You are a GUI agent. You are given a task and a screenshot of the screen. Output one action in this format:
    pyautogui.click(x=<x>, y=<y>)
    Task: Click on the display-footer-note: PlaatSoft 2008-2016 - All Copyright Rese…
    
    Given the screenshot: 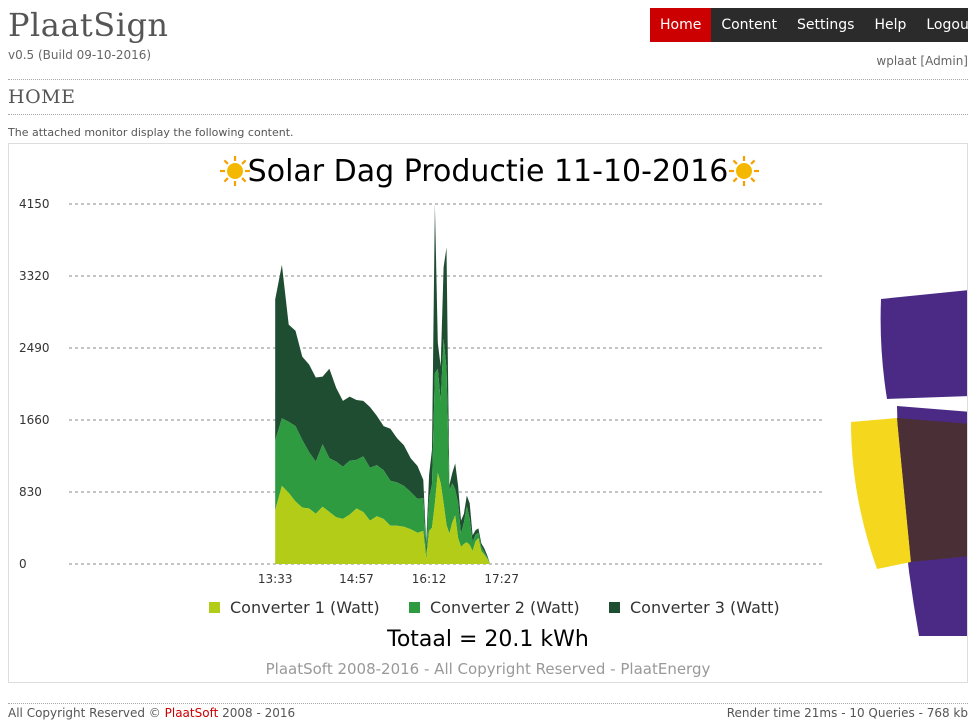 What is the action you would take?
    pyautogui.click(x=488, y=669)
    